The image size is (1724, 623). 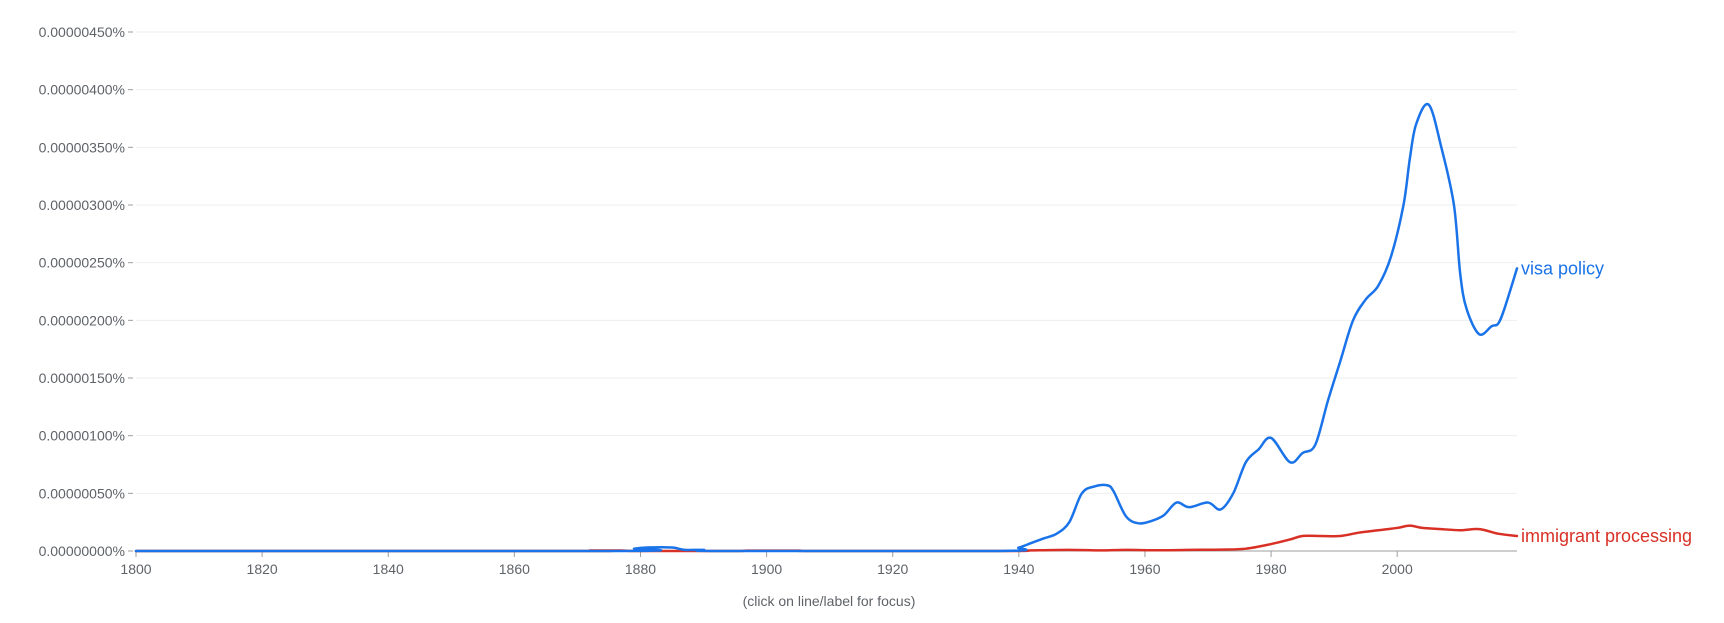 I want to click on x-tick-label: 1960, so click(x=1144, y=569).